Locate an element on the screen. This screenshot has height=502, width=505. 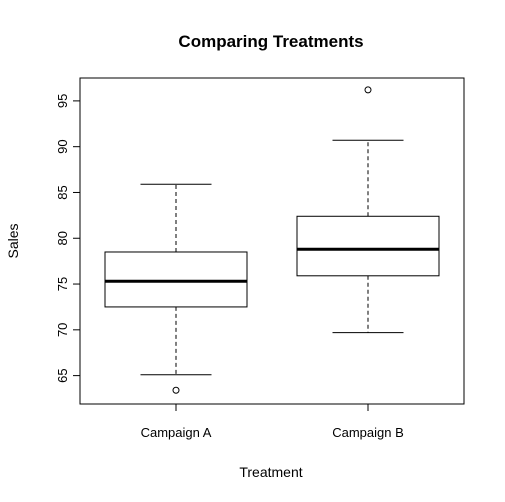
x-axis: Campaign A Campaign B is located at coordinates (272, 421).